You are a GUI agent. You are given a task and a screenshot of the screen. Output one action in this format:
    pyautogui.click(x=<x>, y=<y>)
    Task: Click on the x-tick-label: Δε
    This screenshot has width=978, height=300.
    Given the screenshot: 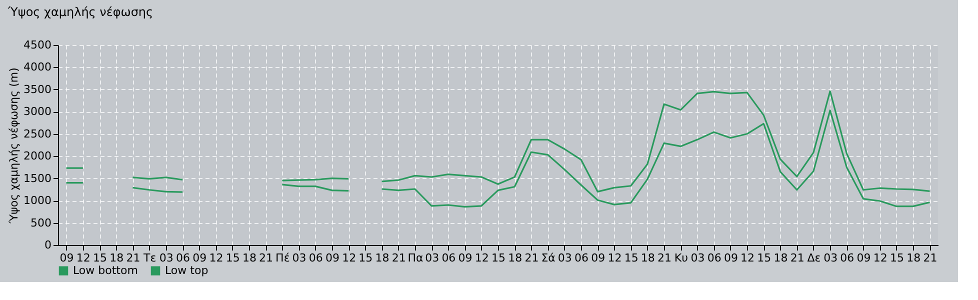 What is the action you would take?
    pyautogui.click(x=814, y=258)
    